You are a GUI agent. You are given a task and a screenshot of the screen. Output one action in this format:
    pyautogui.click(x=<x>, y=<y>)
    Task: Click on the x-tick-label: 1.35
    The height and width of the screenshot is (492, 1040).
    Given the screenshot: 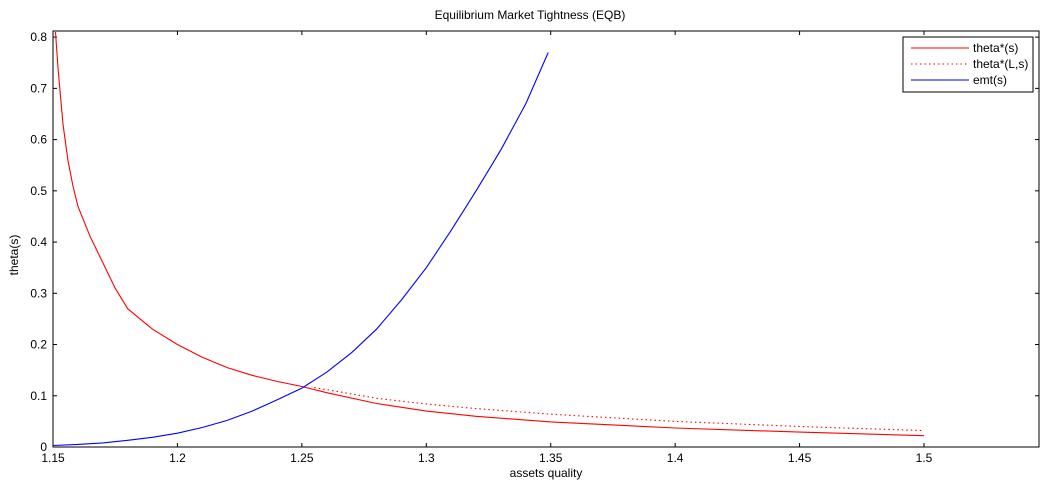 What is the action you would take?
    pyautogui.click(x=551, y=458)
    